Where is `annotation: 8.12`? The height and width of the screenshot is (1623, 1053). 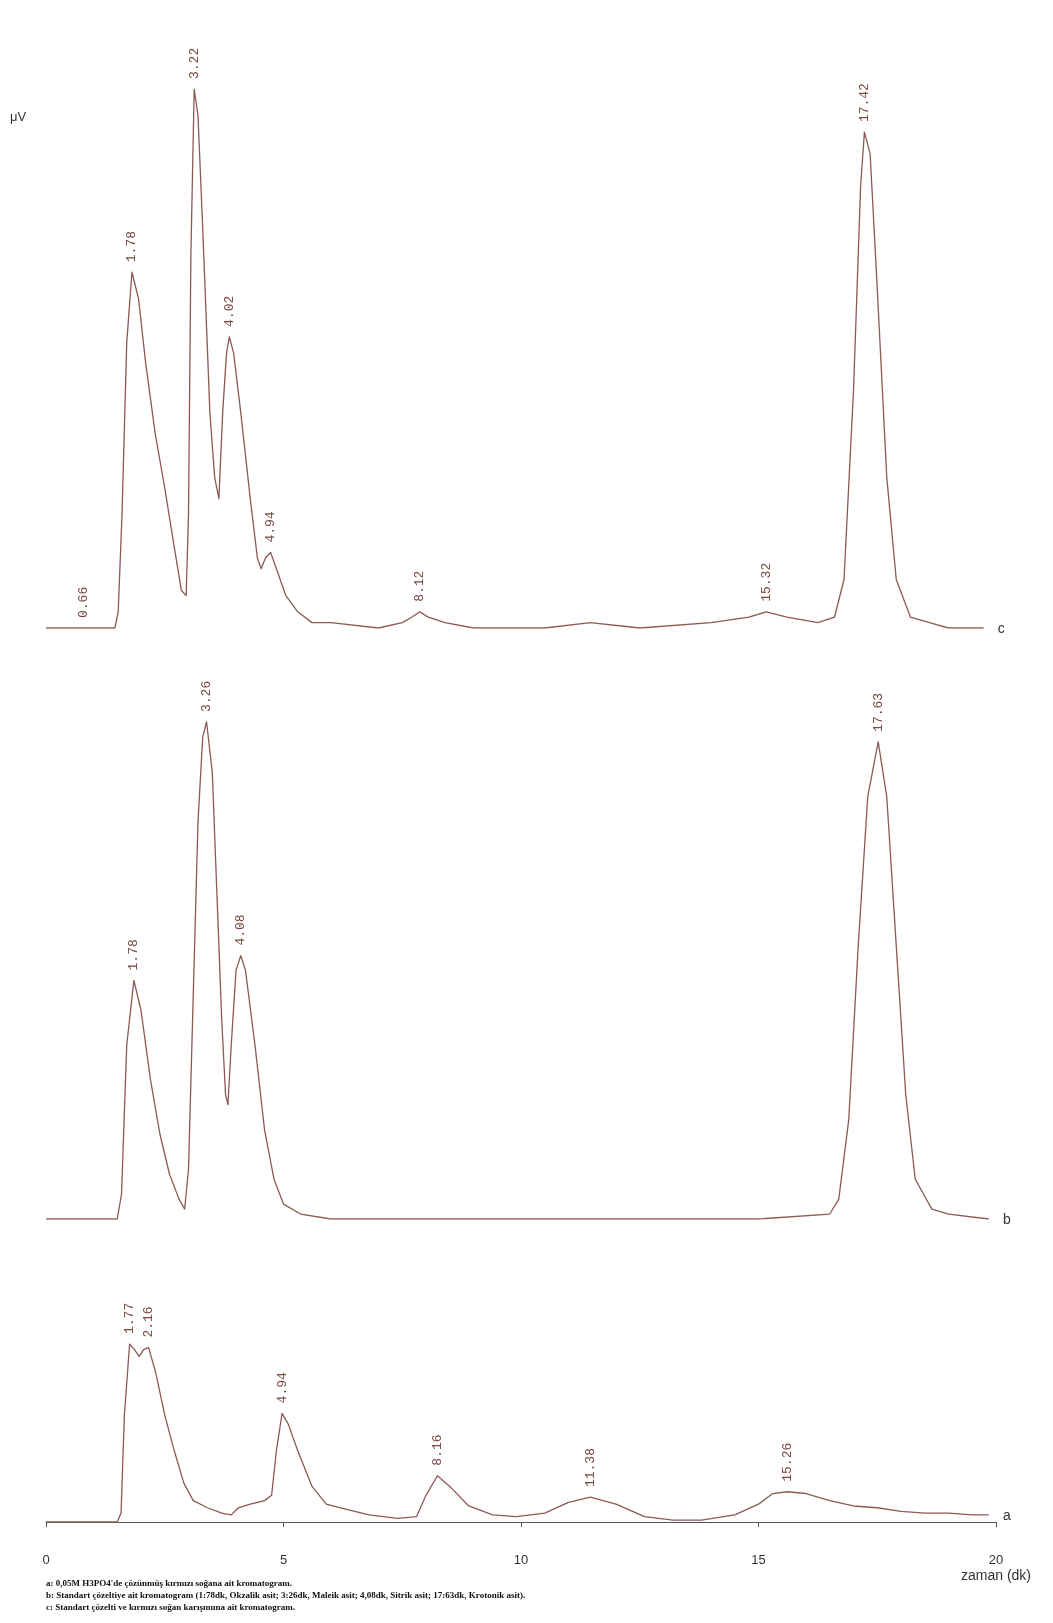 annotation: 8.12 is located at coordinates (420, 586).